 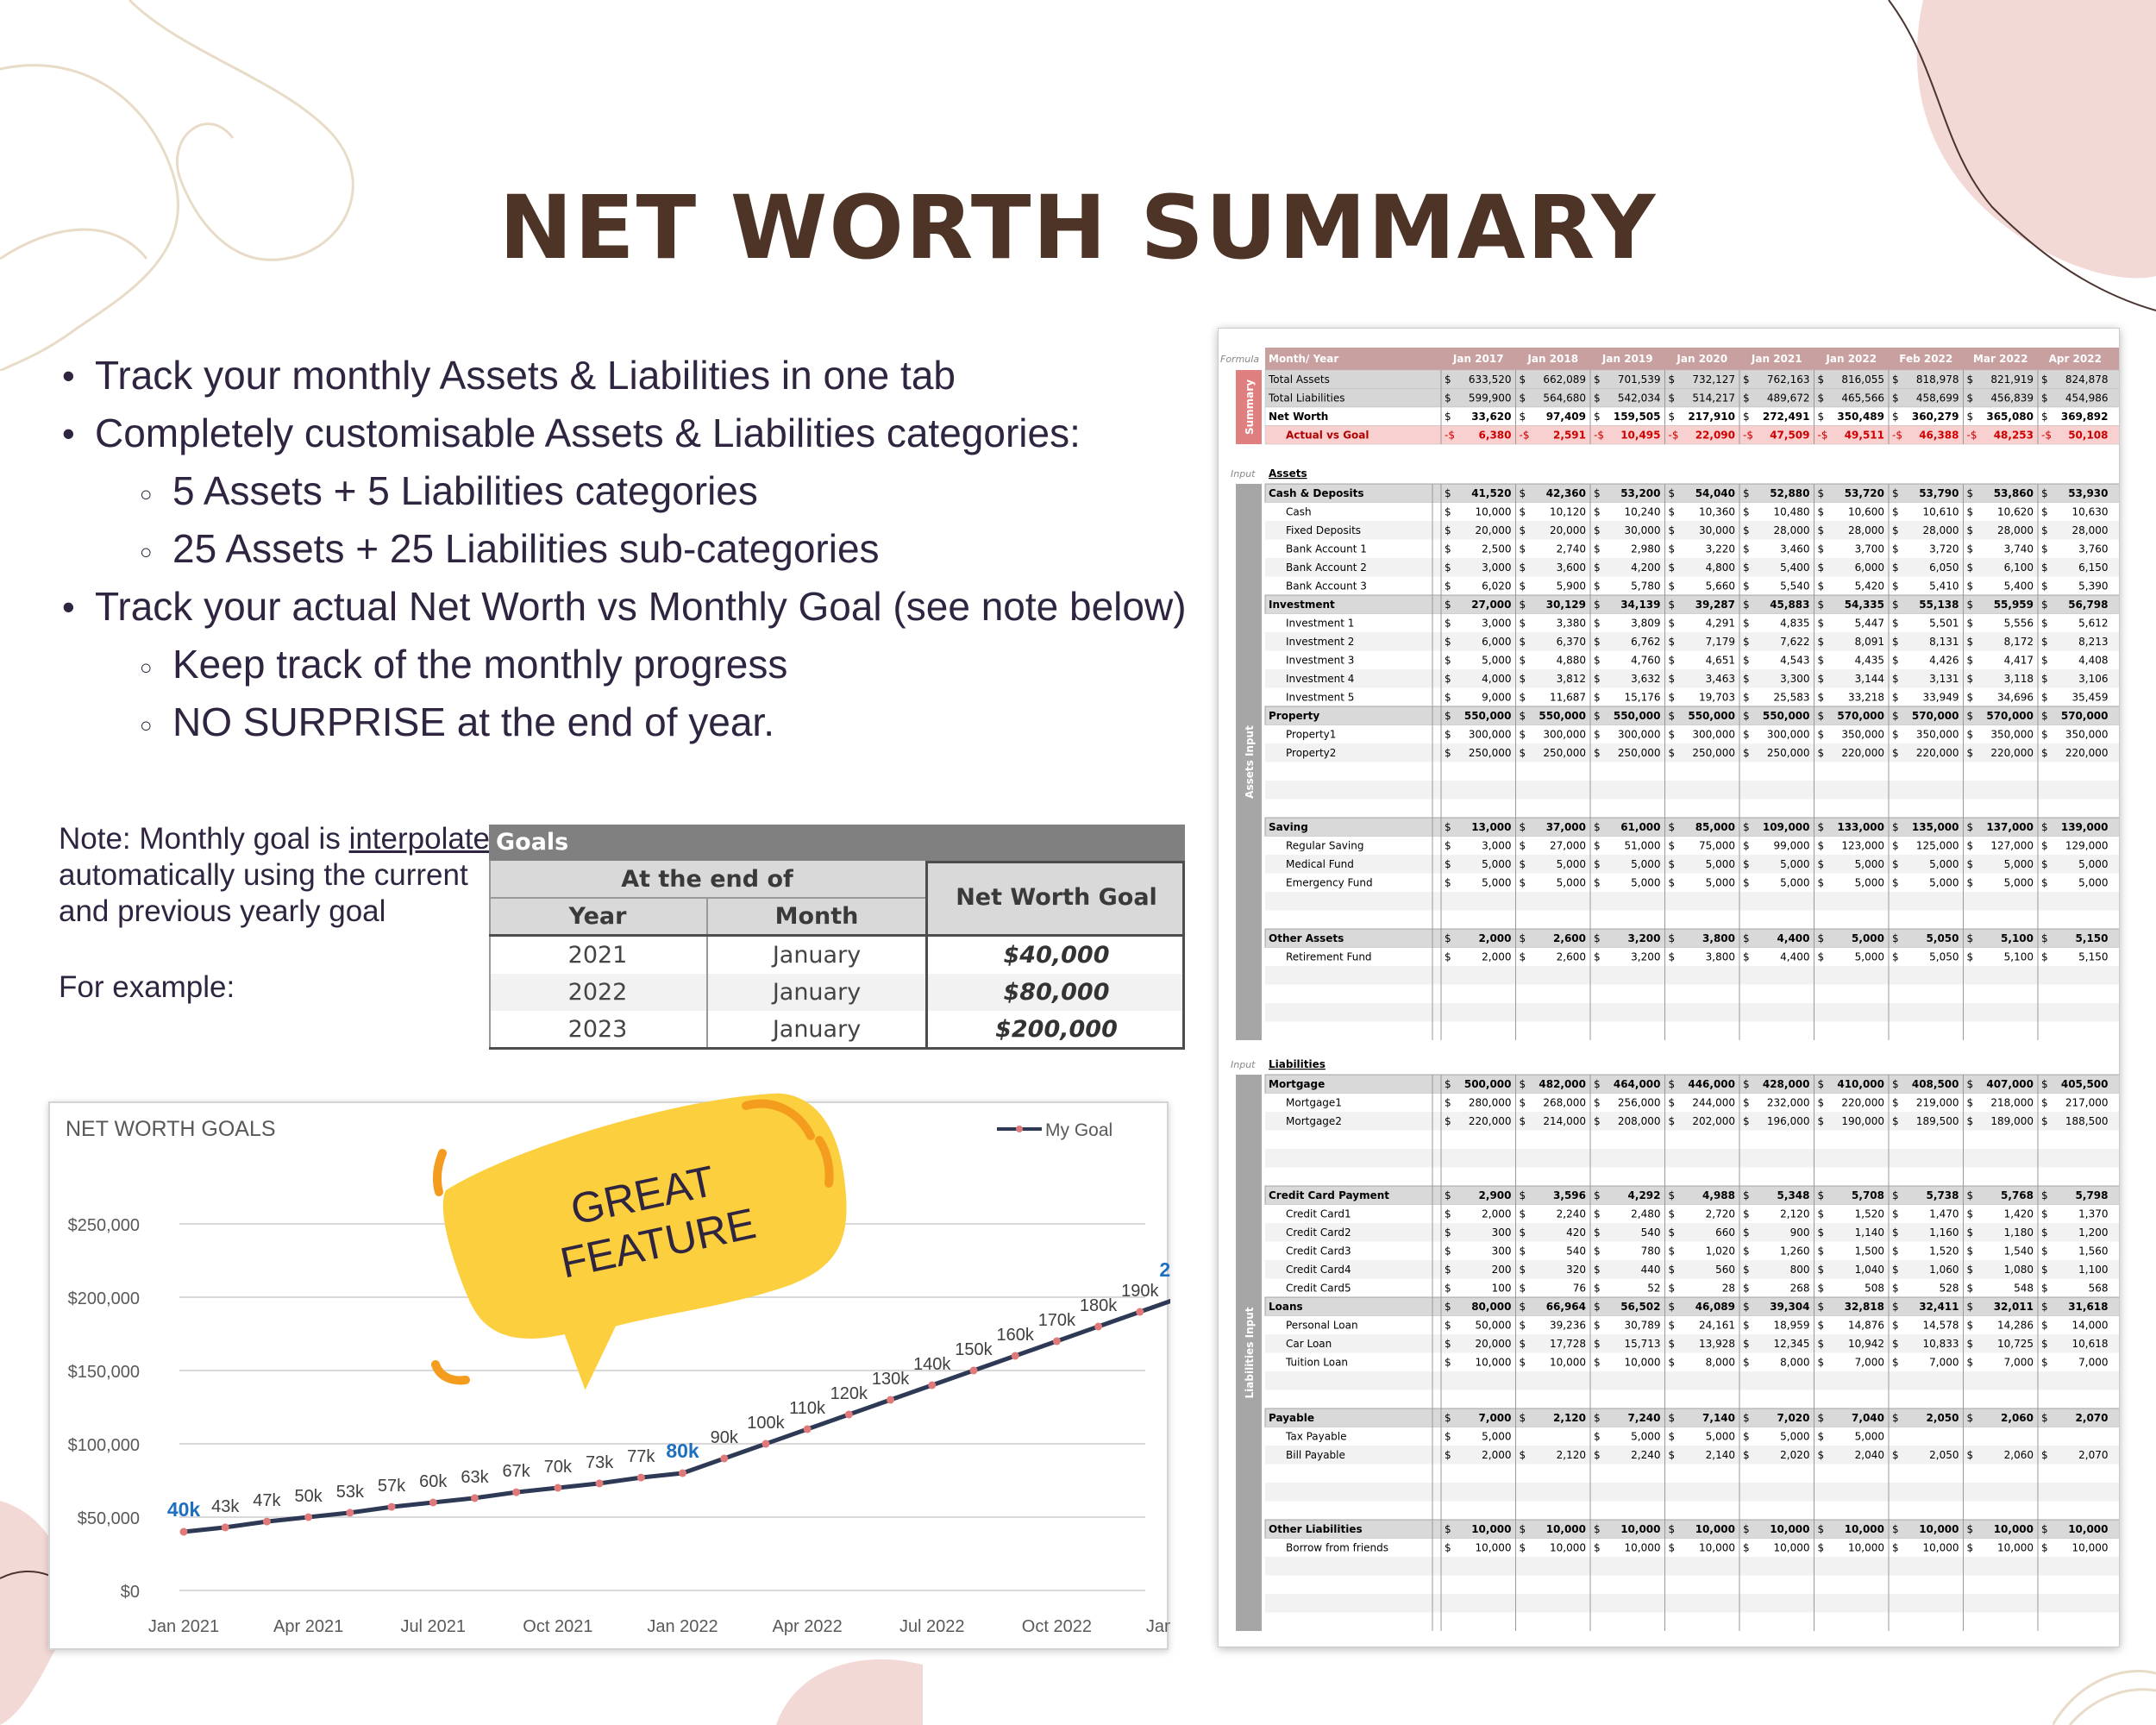 What do you see at coordinates (1717, 1344) in the screenshot?
I see `cell-value: 13,928` at bounding box center [1717, 1344].